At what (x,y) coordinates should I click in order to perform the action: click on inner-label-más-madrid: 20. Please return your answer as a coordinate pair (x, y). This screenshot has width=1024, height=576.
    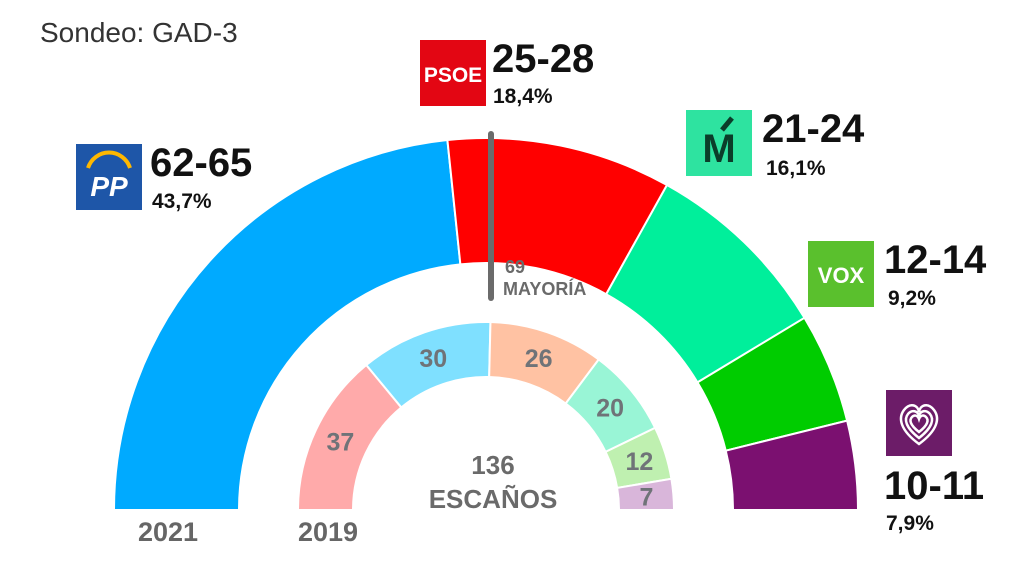
    Looking at the image, I should click on (610, 409).